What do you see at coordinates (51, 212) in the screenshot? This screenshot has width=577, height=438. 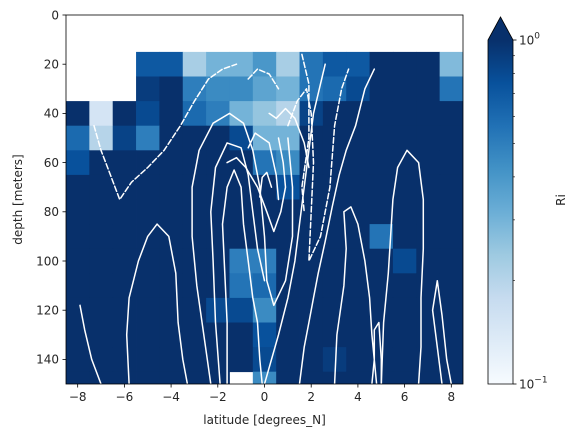 I see `y-tick-label: 80` at bounding box center [51, 212].